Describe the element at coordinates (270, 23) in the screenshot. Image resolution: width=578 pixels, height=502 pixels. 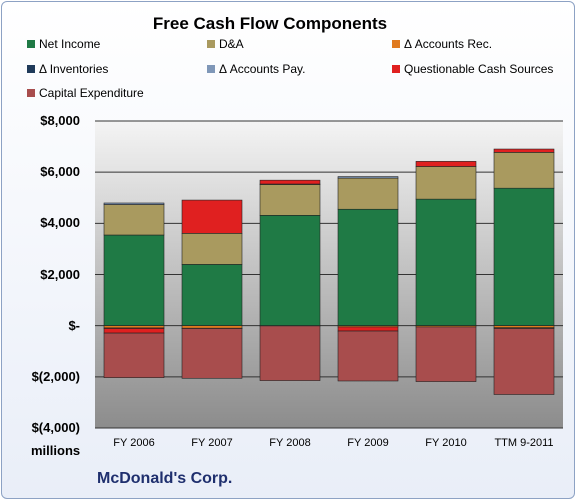
I see `chart-title: Free Cash Flow Components` at that location.